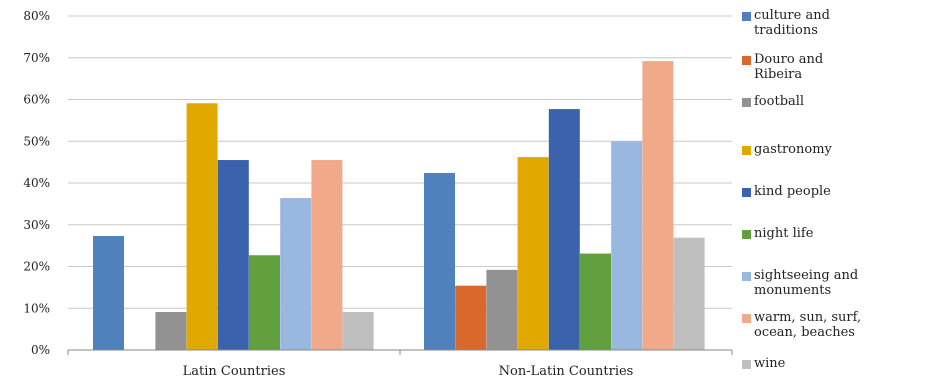  What do you see at coordinates (770, 363) in the screenshot?
I see `legend-label: wine` at bounding box center [770, 363].